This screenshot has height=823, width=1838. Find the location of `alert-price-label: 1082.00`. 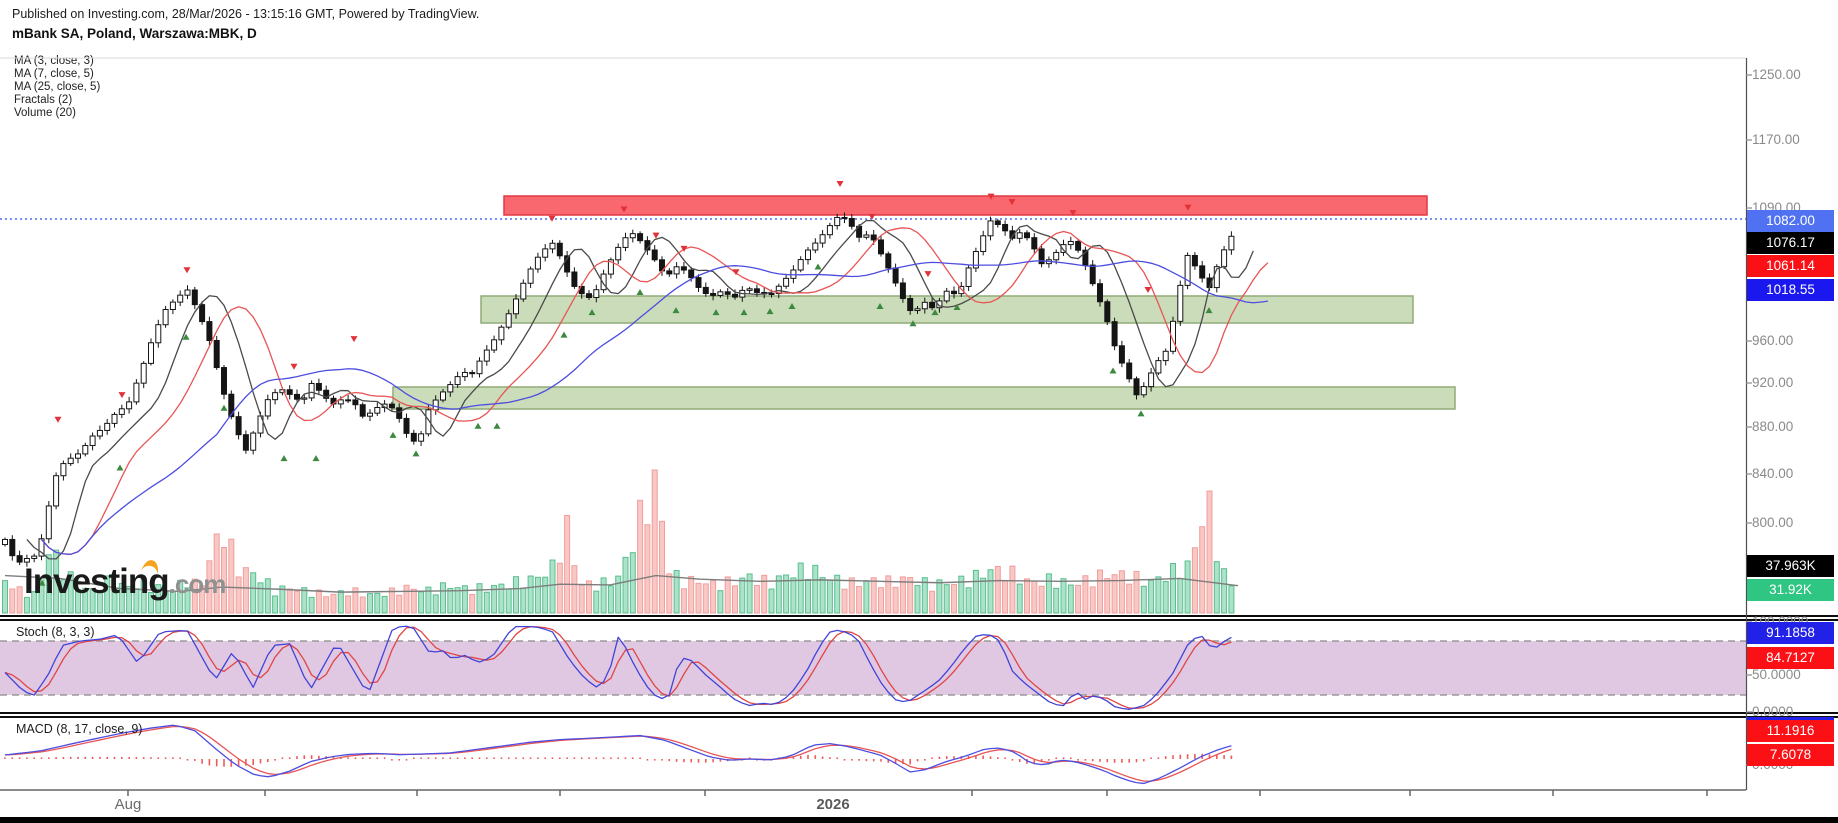

alert-price-label: 1082.00 is located at coordinates (1790, 221).